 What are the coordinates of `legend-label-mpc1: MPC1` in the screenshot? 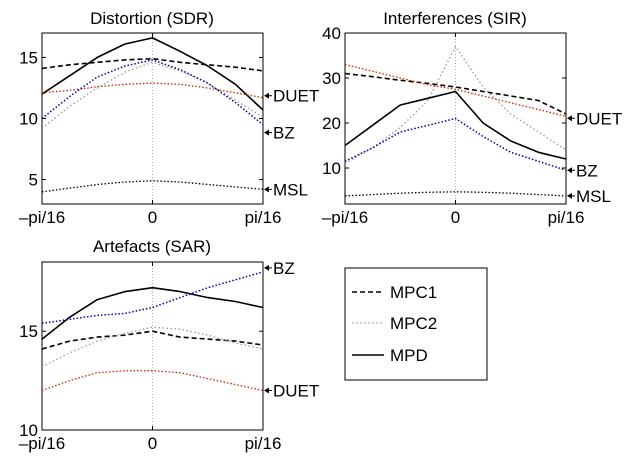 It's located at (413, 292).